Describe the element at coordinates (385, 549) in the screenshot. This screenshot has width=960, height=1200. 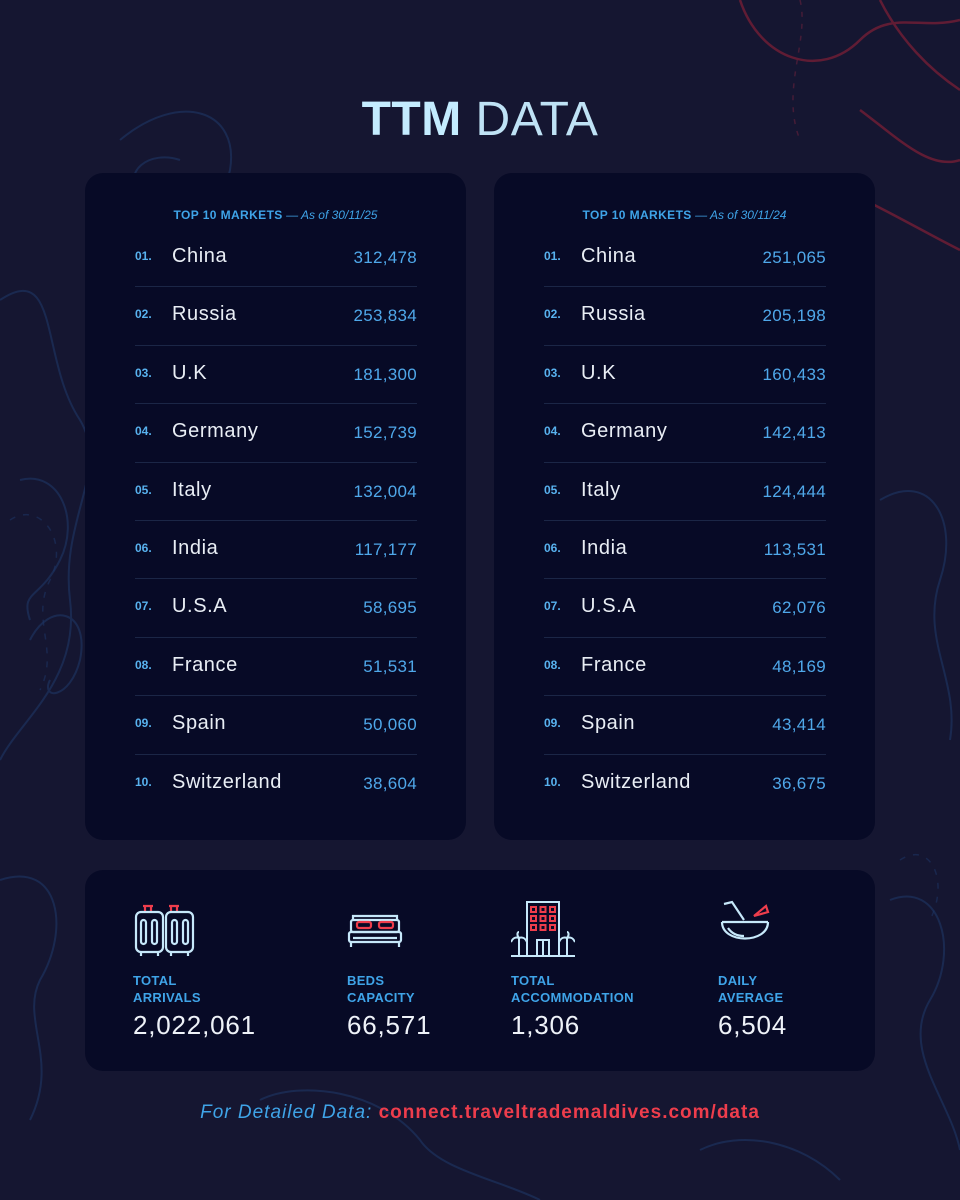
I see `arrivals-value: 117,177` at that location.